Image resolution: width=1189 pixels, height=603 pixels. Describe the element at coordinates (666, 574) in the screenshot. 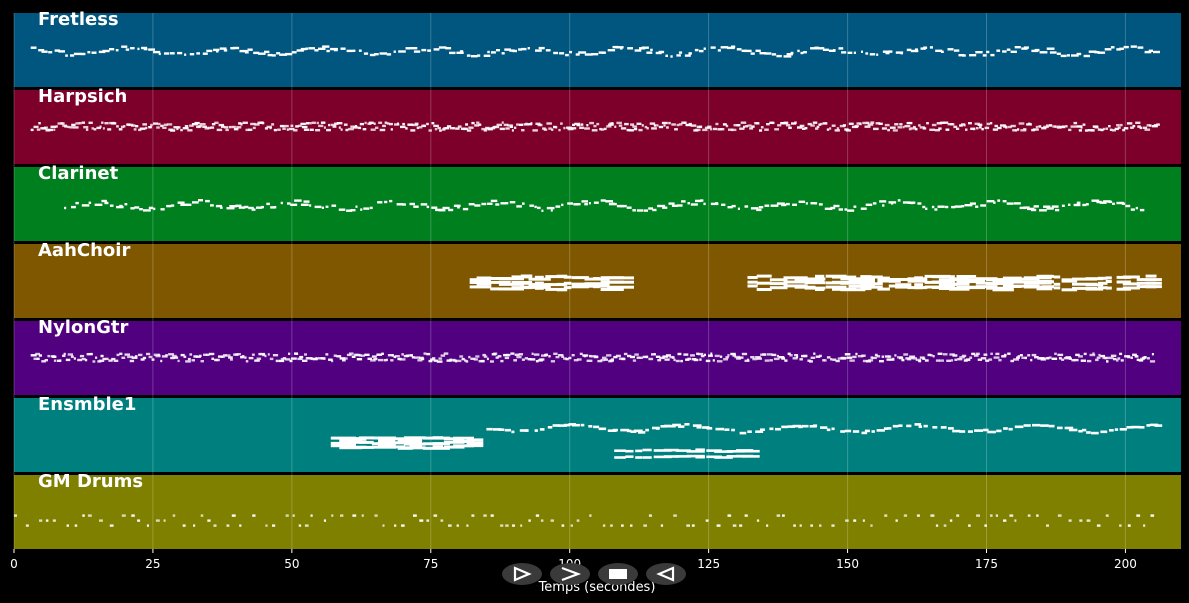

I see `rewind-button` at that location.